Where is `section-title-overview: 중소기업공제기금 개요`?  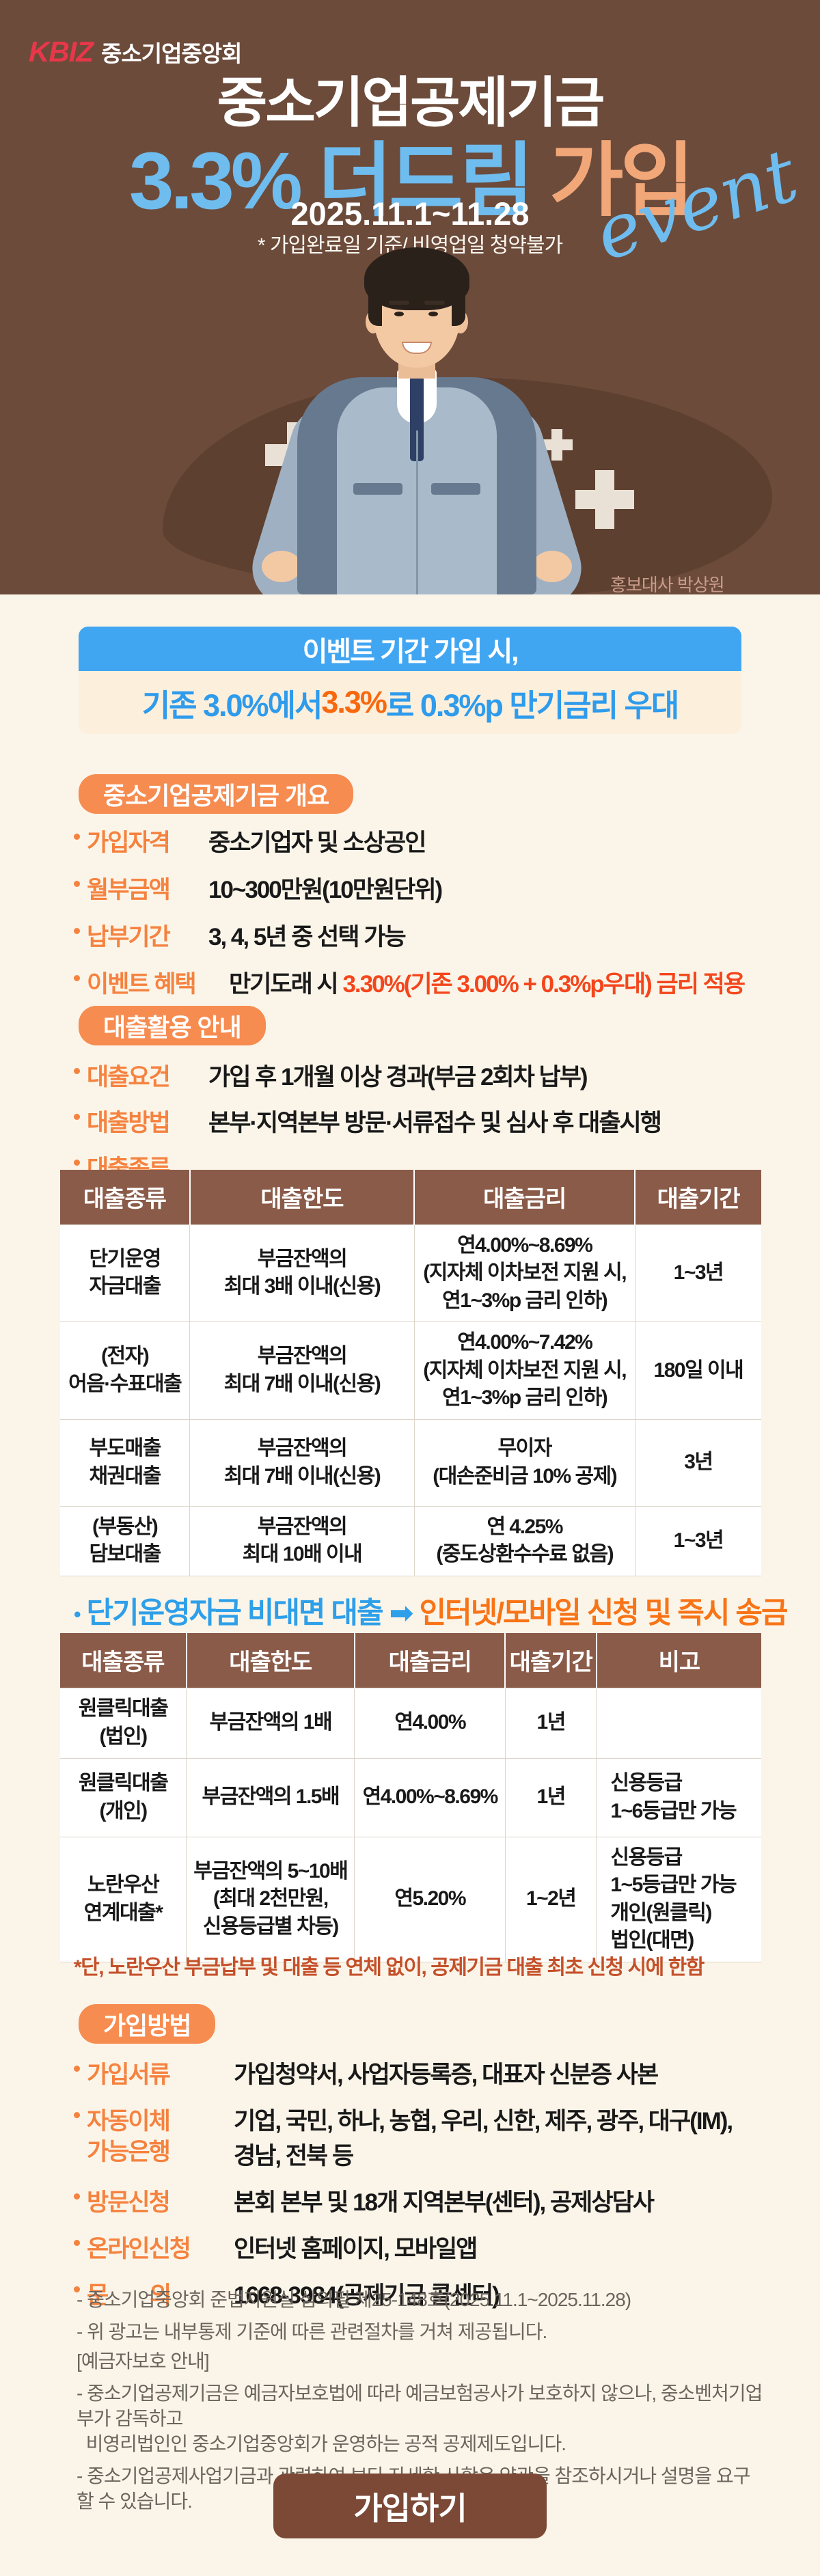
section-title-overview: 중소기업공제기금 개요 is located at coordinates (216, 794).